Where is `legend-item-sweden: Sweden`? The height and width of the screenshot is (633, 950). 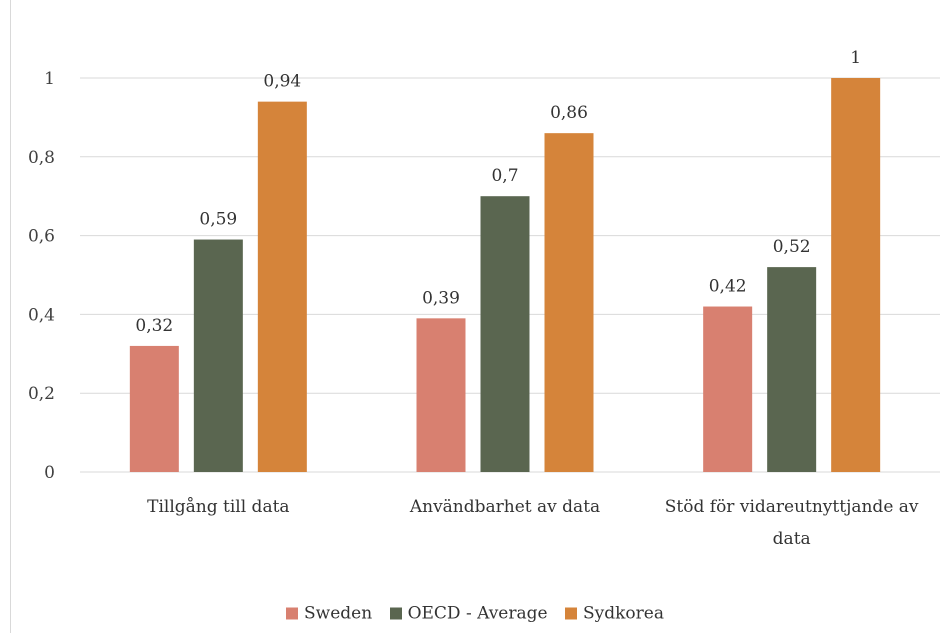 legend-item-sweden: Sweden is located at coordinates (329, 614).